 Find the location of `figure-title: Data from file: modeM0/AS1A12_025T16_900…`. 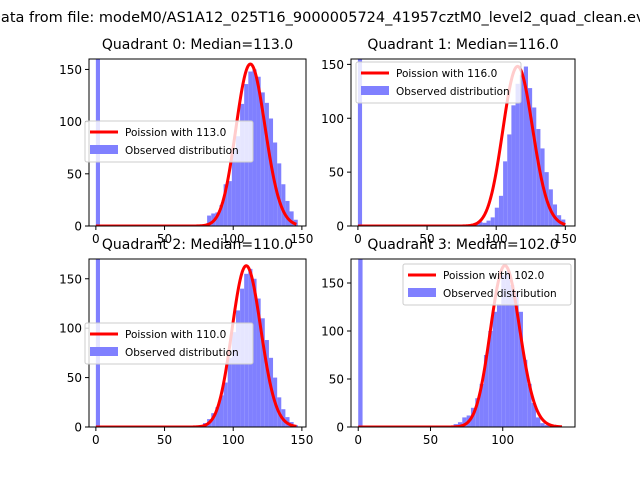

figure-title: Data from file: modeM0/AS1A12_025T16_900… is located at coordinates (320, 18).